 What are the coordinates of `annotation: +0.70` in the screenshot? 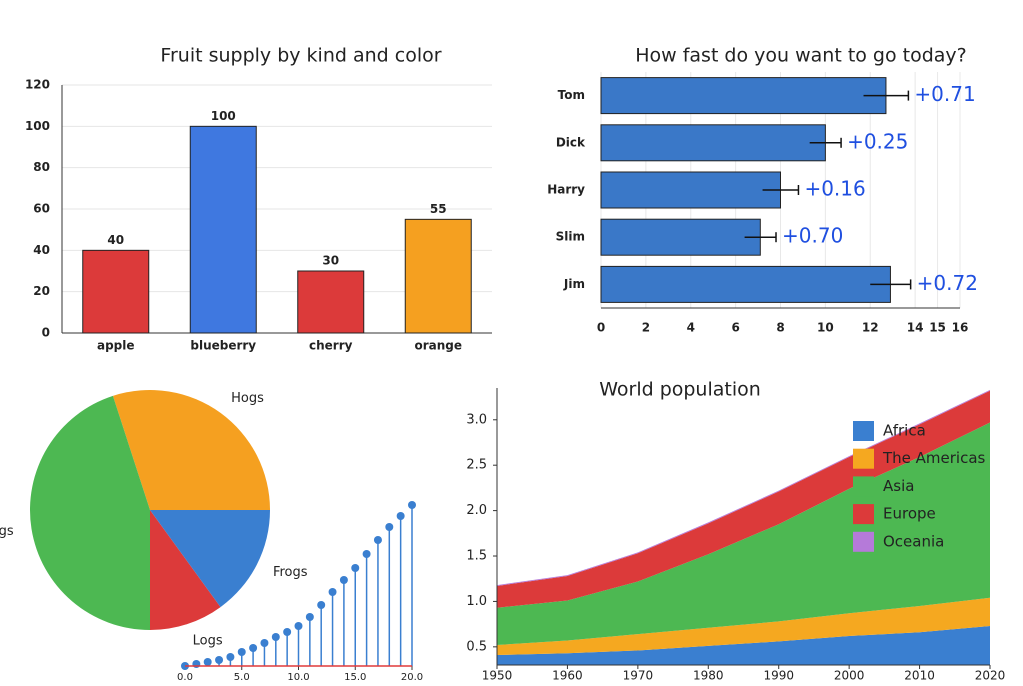 It's located at (812, 236).